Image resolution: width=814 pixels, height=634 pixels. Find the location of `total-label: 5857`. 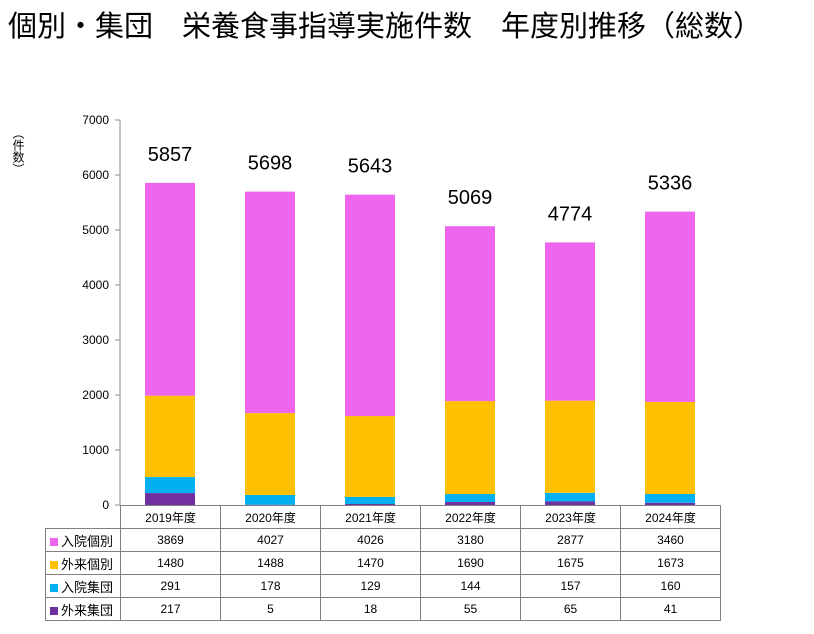

total-label: 5857 is located at coordinates (170, 155).